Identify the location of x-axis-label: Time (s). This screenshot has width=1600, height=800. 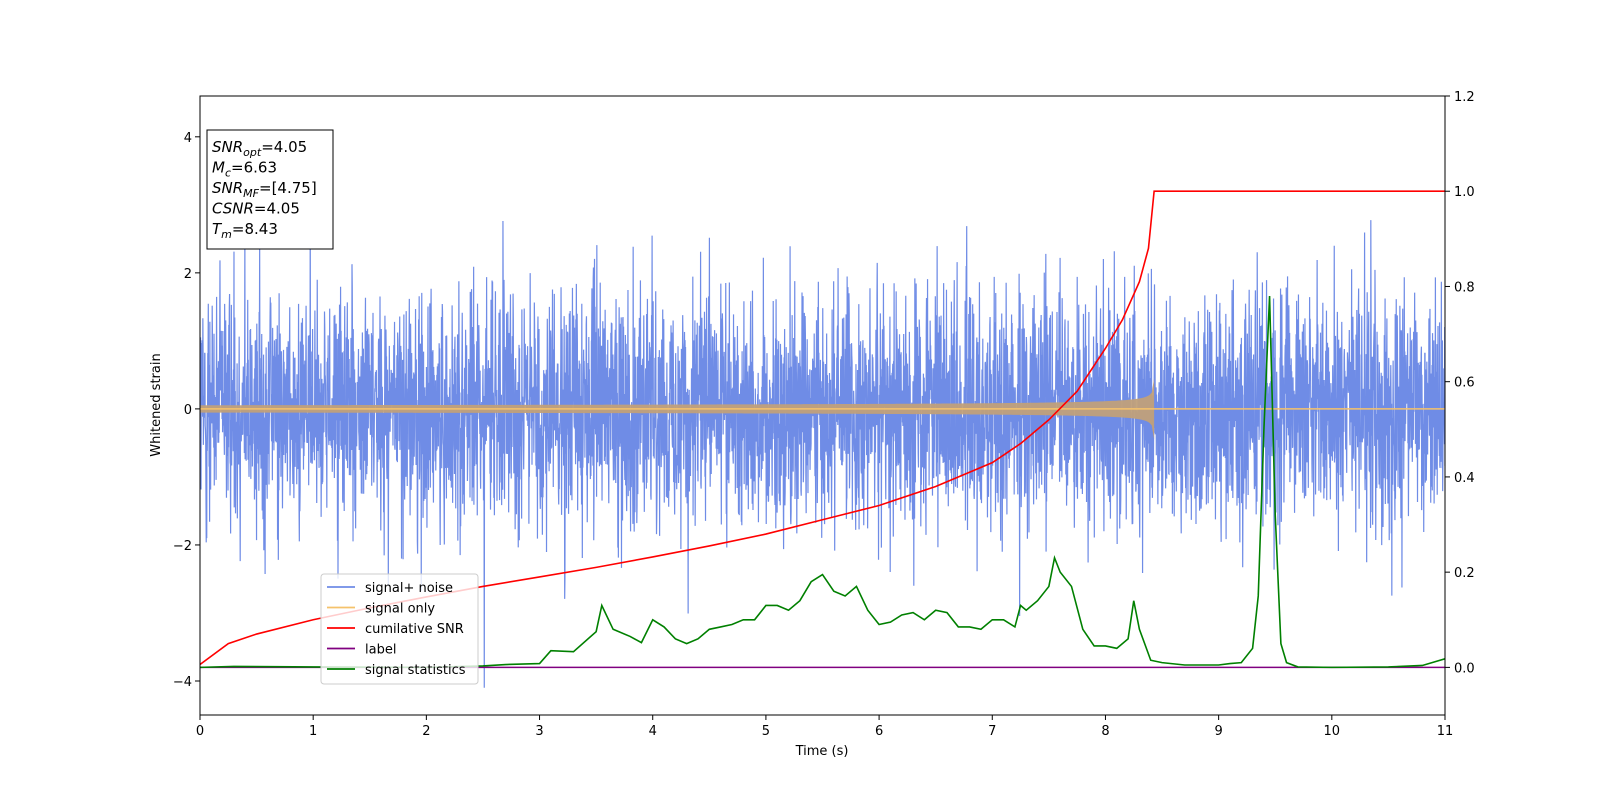
(822, 751).